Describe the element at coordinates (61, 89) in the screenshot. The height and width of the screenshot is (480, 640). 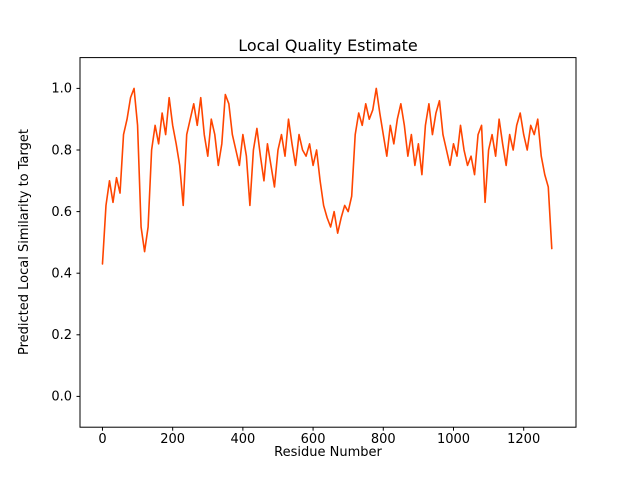
I see `y-tick-label: 1.0` at that location.